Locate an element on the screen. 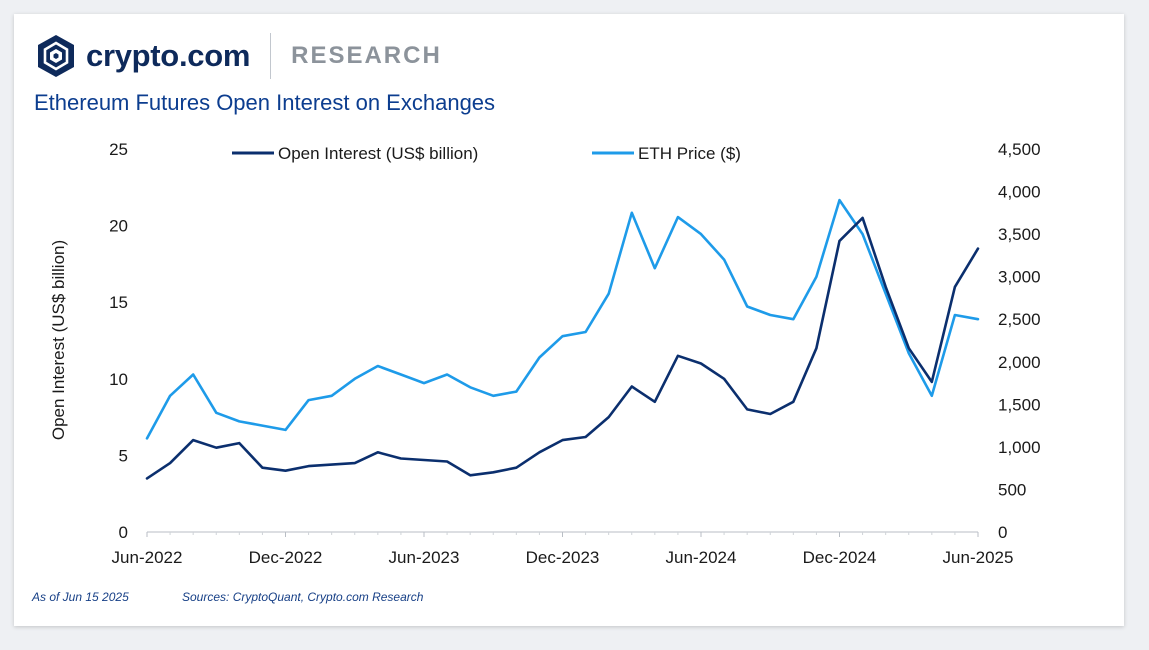 The image size is (1149, 650). y-right-tick-label: 0 is located at coordinates (1002, 532).